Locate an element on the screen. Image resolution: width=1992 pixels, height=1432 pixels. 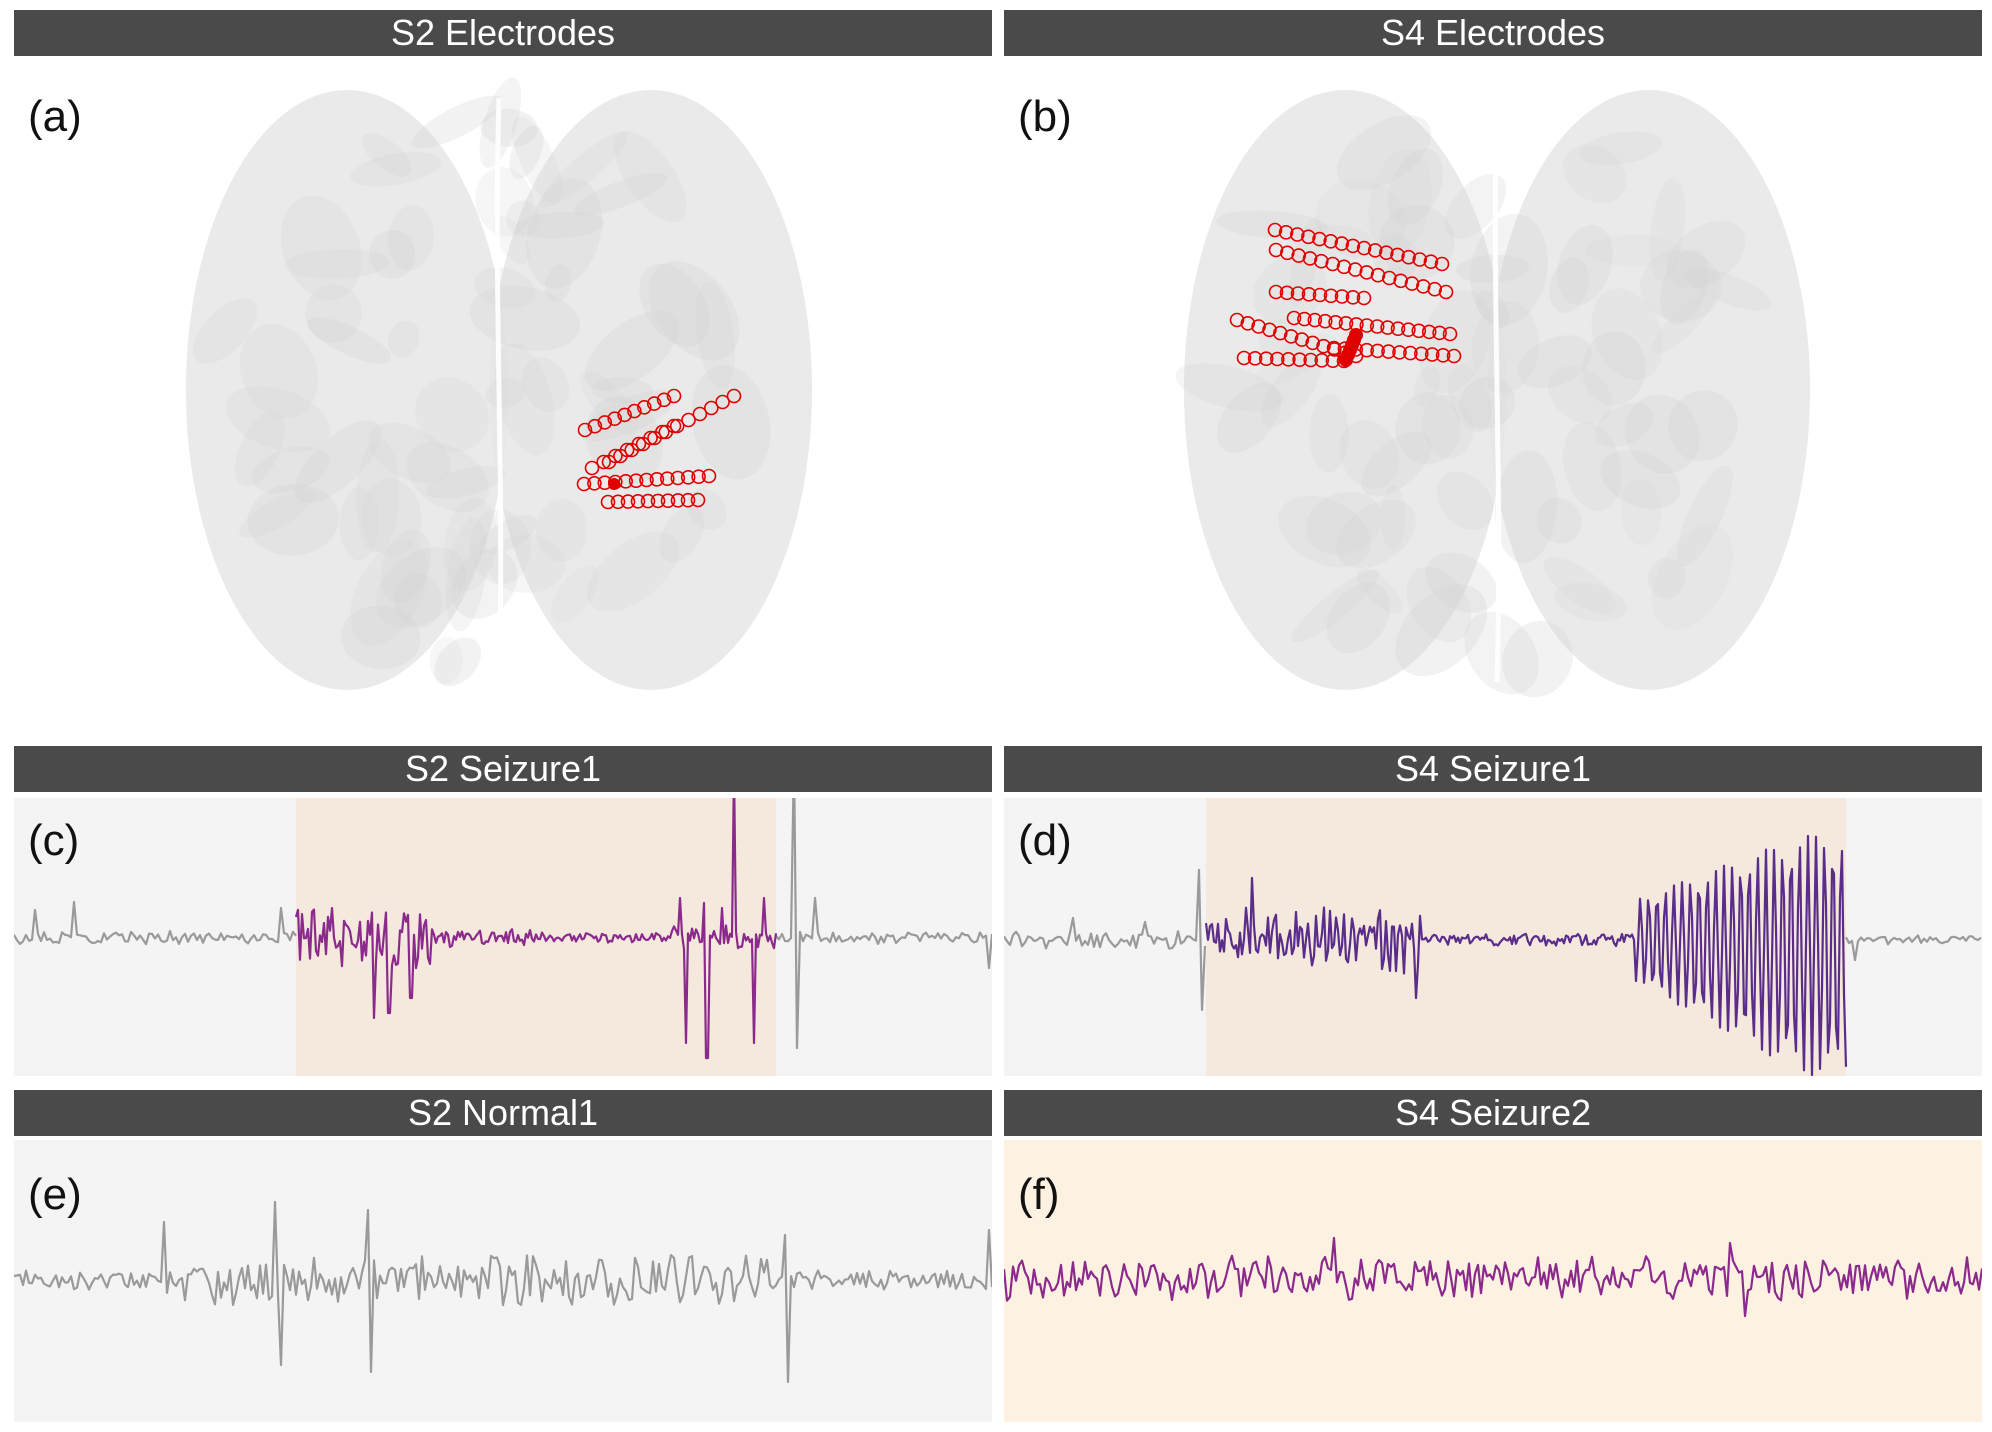
panel-c-body is located at coordinates (503, 937).